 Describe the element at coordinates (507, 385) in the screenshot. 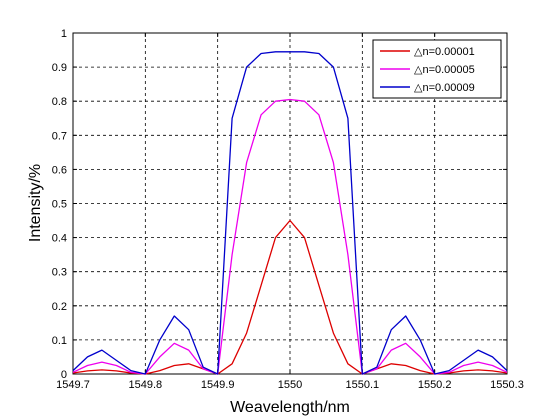

I see `x-tick-label: 1550.3` at that location.